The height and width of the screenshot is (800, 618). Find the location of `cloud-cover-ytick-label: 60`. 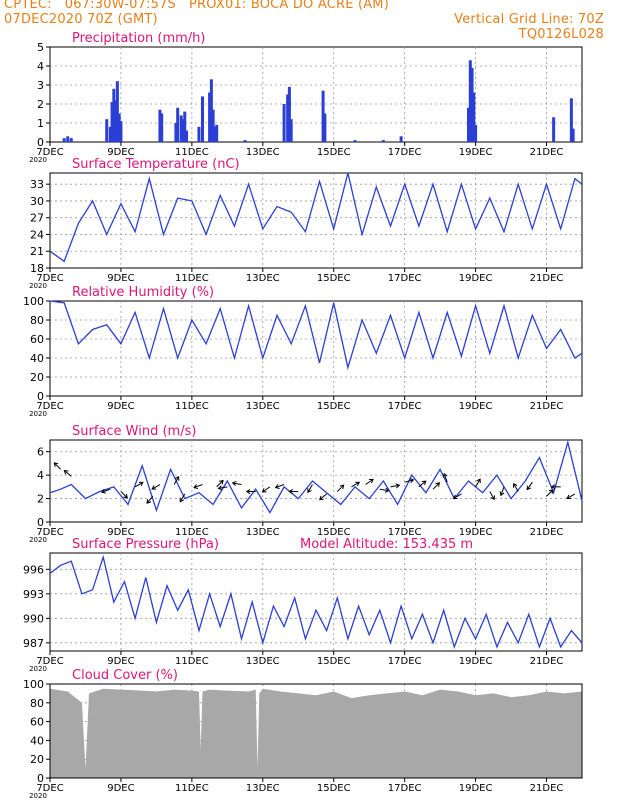

cloud-cover-ytick-label: 60 is located at coordinates (37, 722).